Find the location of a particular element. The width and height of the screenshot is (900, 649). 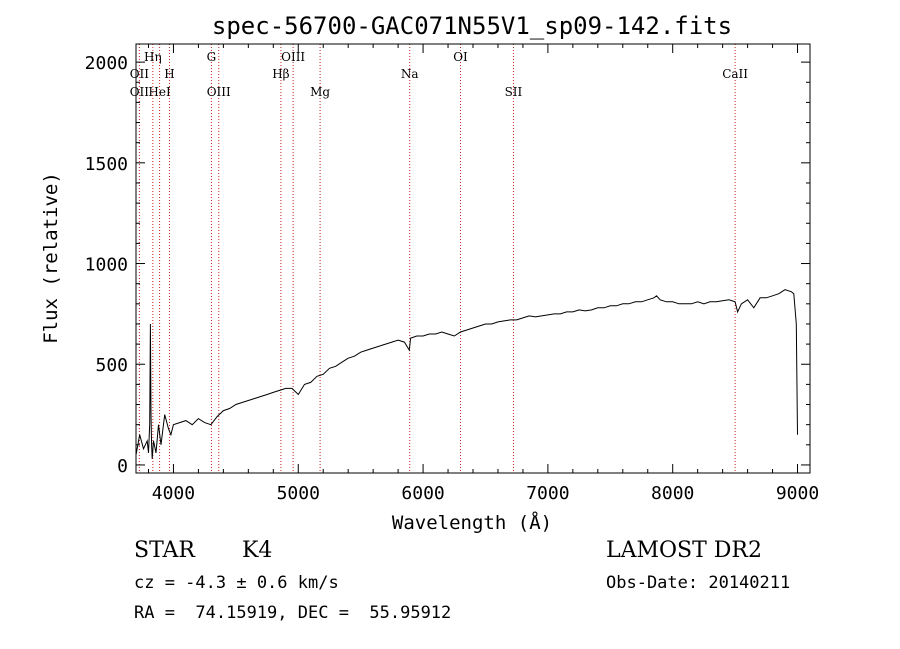

x-tick-label: 5000 is located at coordinates (298, 493).